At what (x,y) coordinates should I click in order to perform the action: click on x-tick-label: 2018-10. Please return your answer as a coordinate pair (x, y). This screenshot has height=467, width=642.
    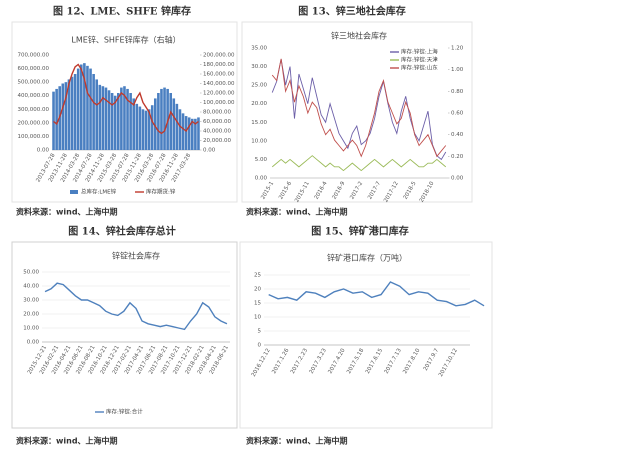
    Looking at the image, I should click on (427, 191).